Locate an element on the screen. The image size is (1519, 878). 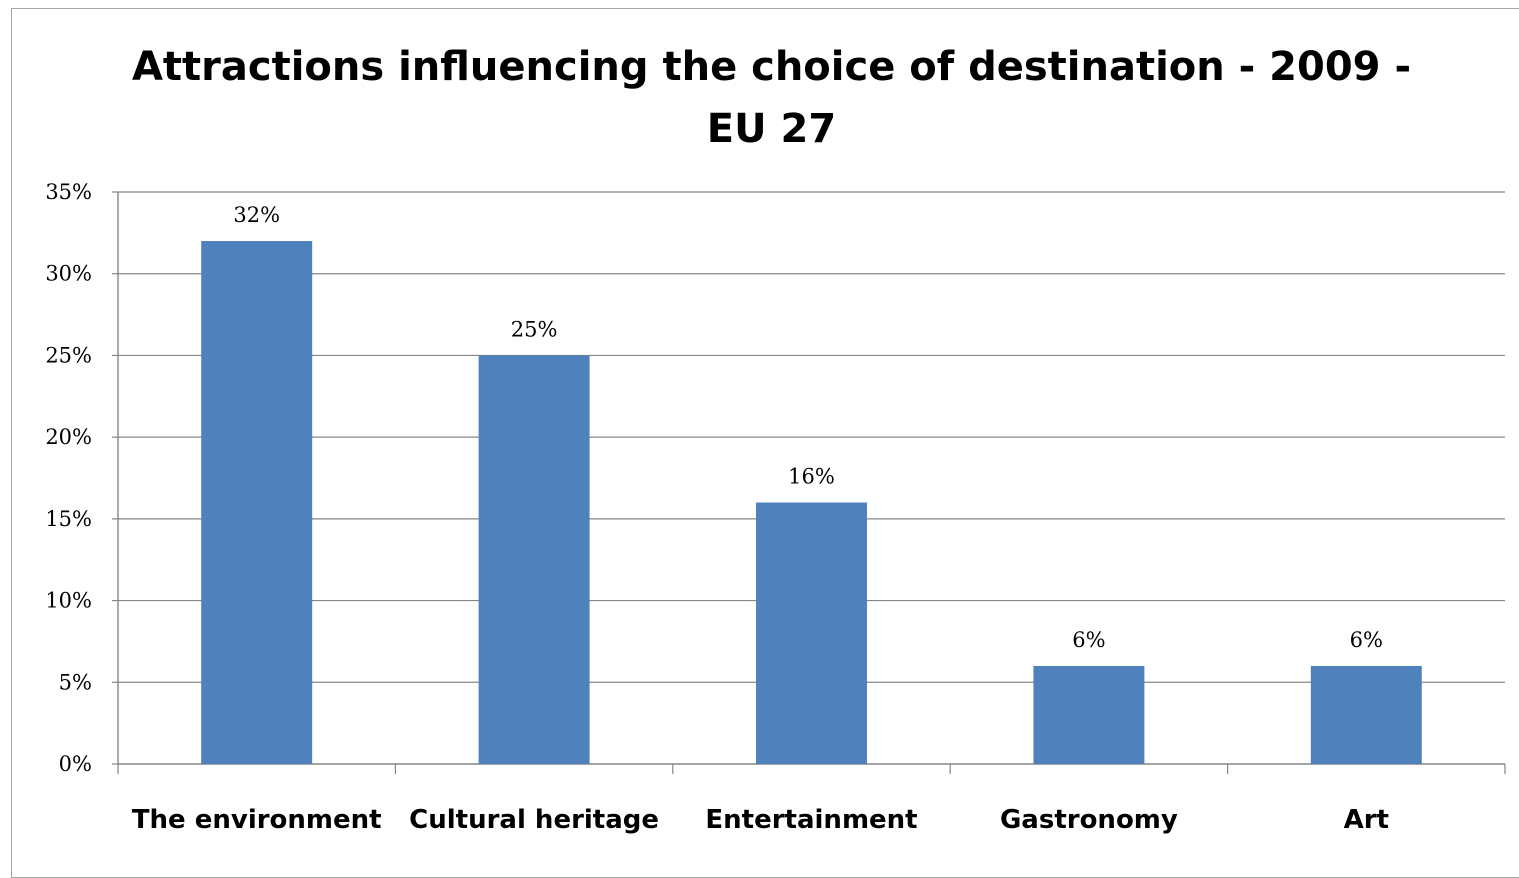
category-label: Entertainment is located at coordinates (811, 820).